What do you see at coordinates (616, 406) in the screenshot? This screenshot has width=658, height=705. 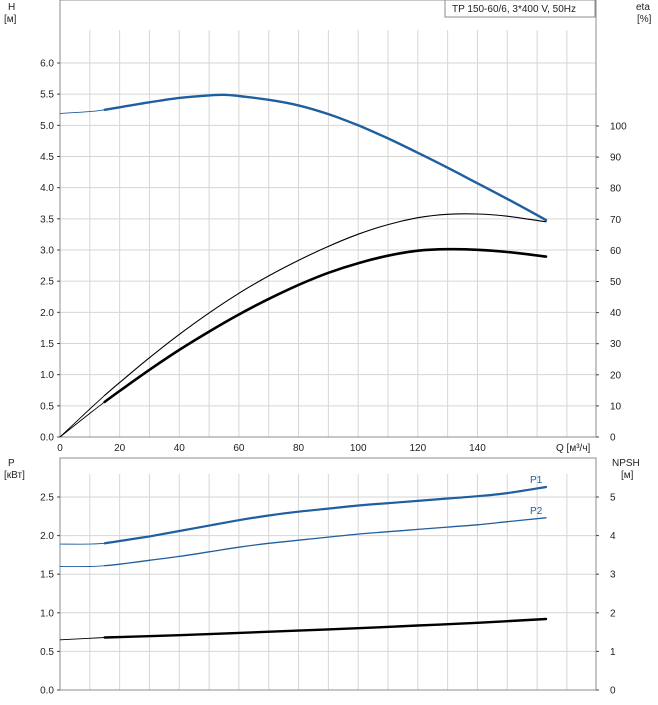 I see `y2-tick-label: 10` at bounding box center [616, 406].